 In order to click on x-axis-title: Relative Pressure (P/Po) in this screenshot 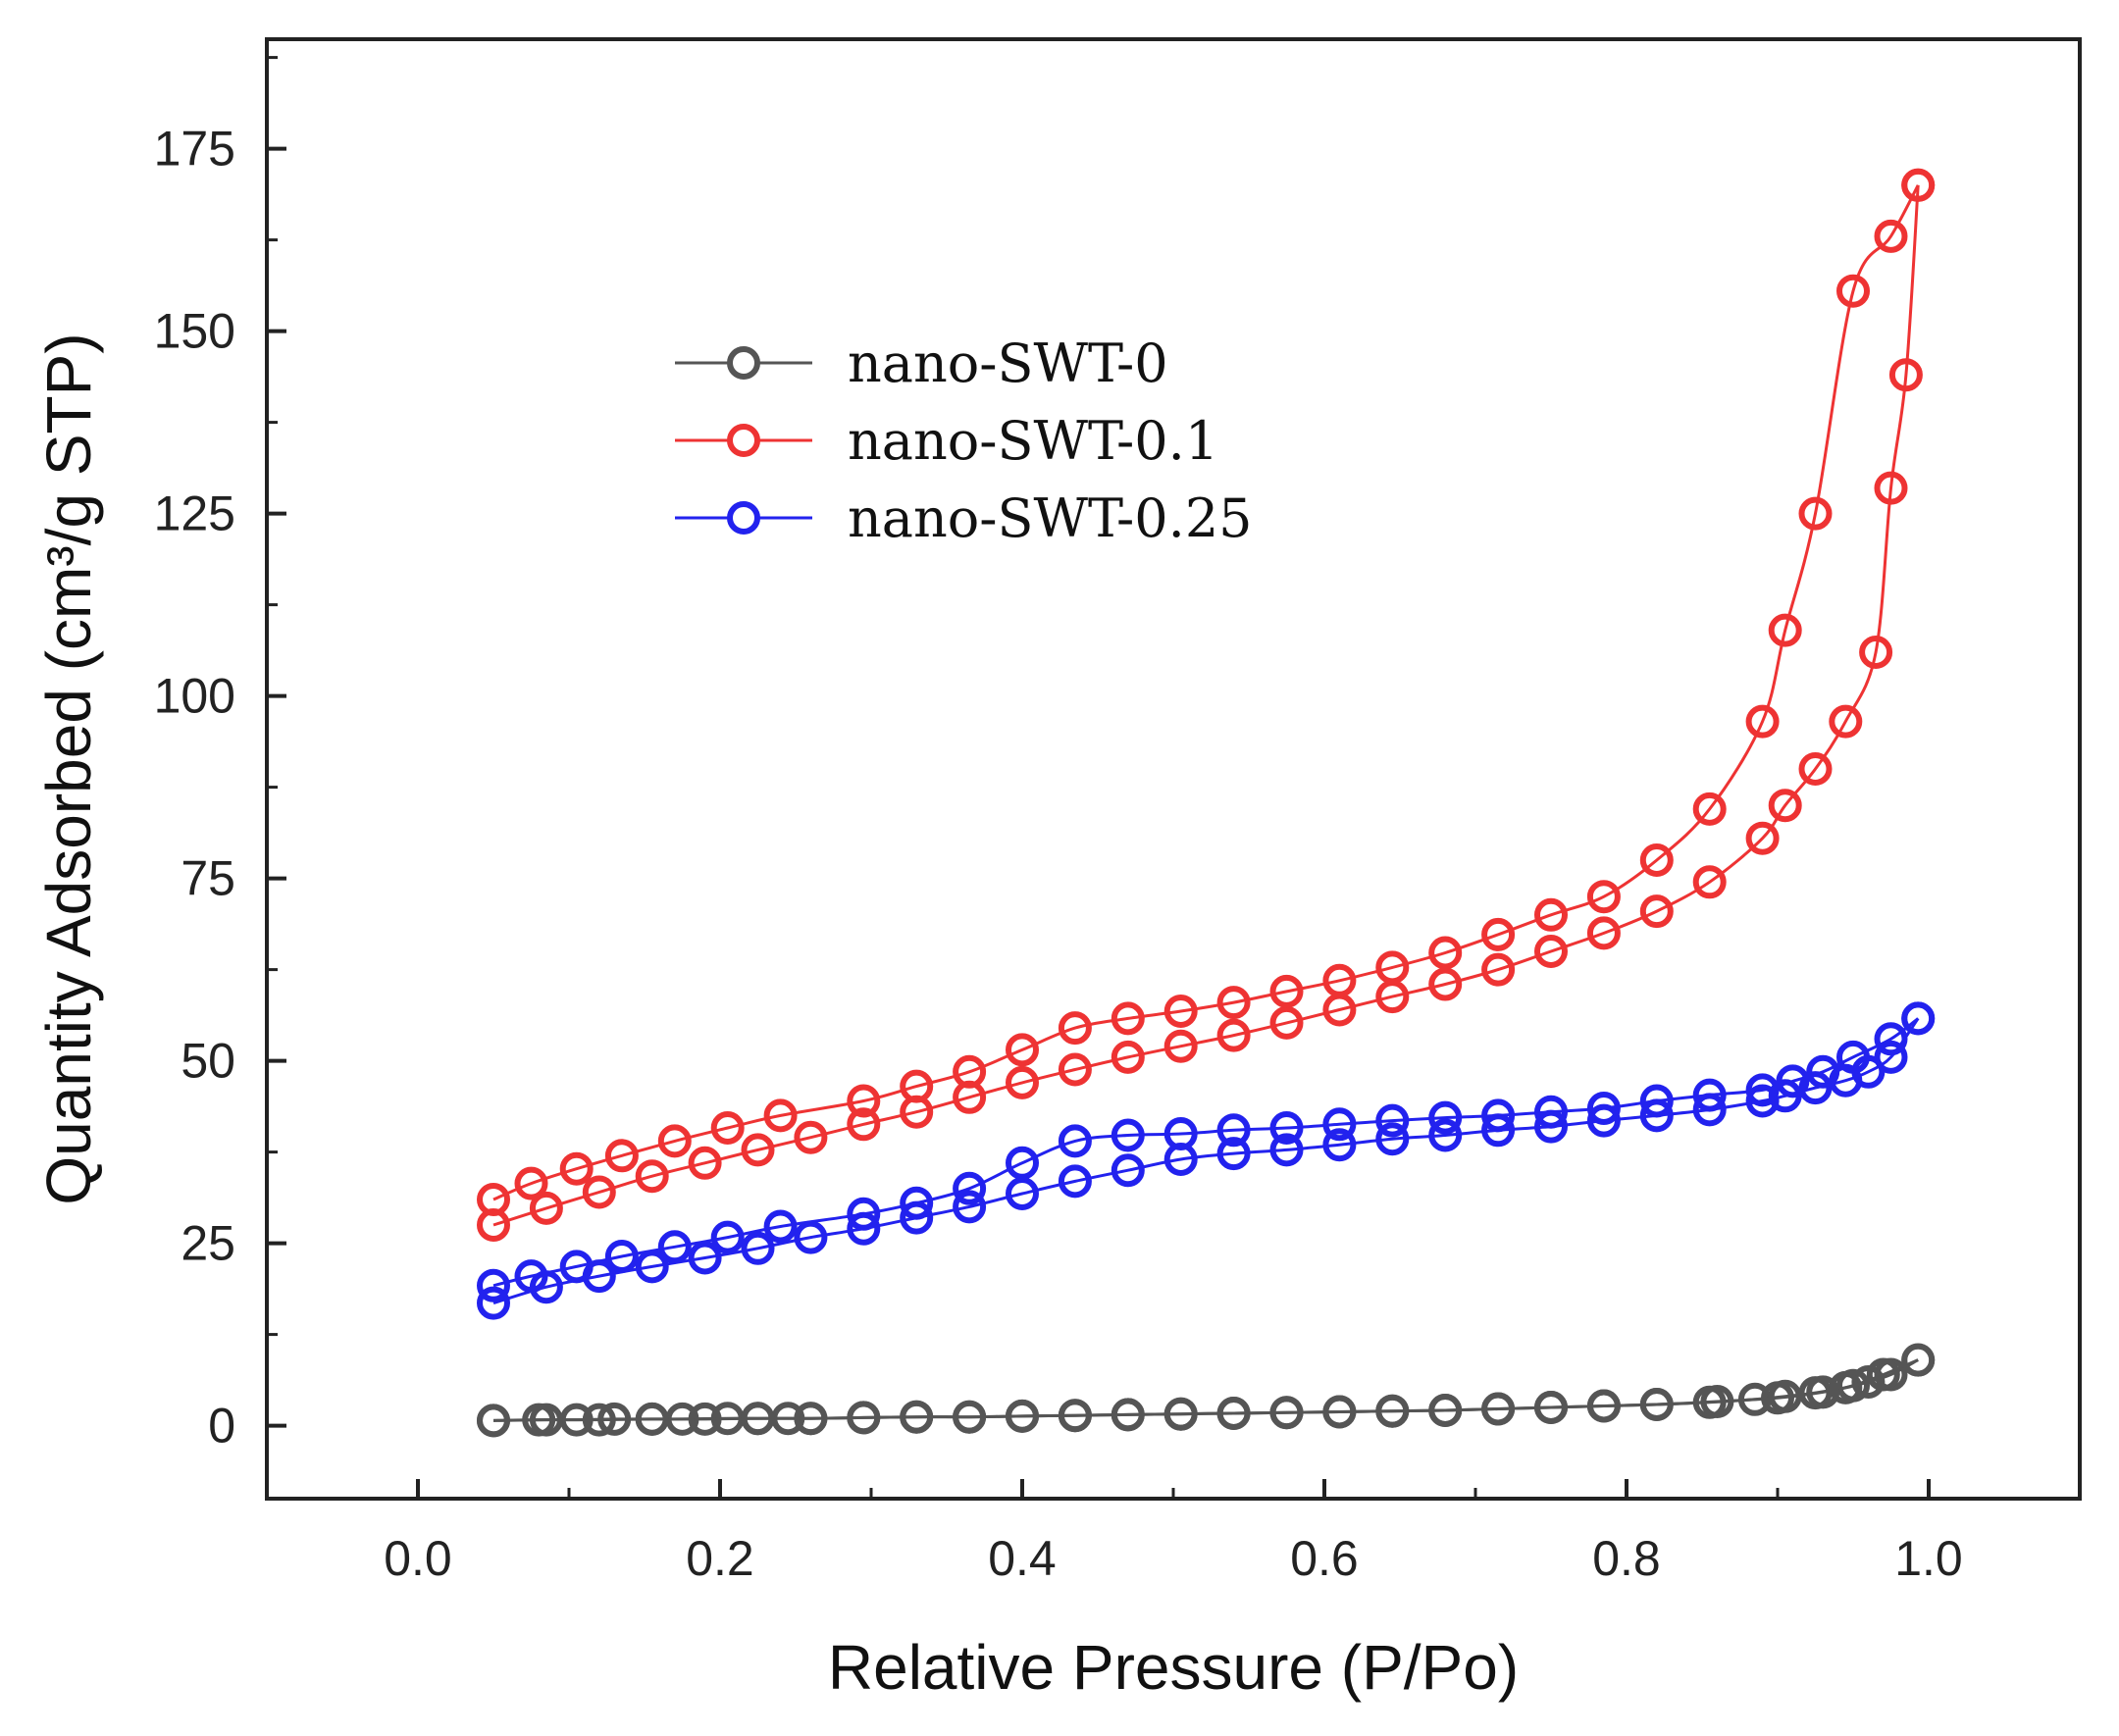, I will do `click(1173, 1668)`.